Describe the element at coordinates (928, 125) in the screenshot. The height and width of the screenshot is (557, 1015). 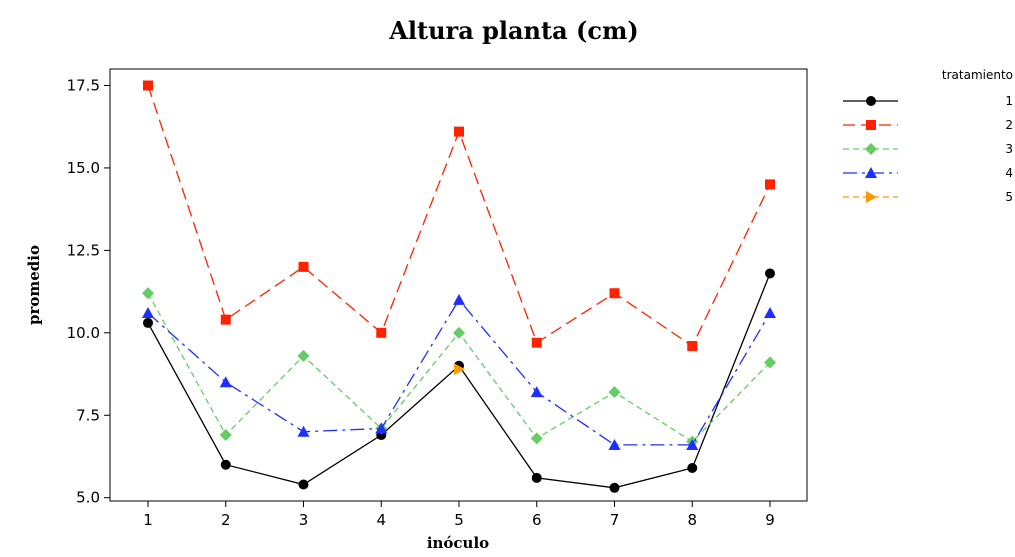
I see `legend-item: 2` at that location.